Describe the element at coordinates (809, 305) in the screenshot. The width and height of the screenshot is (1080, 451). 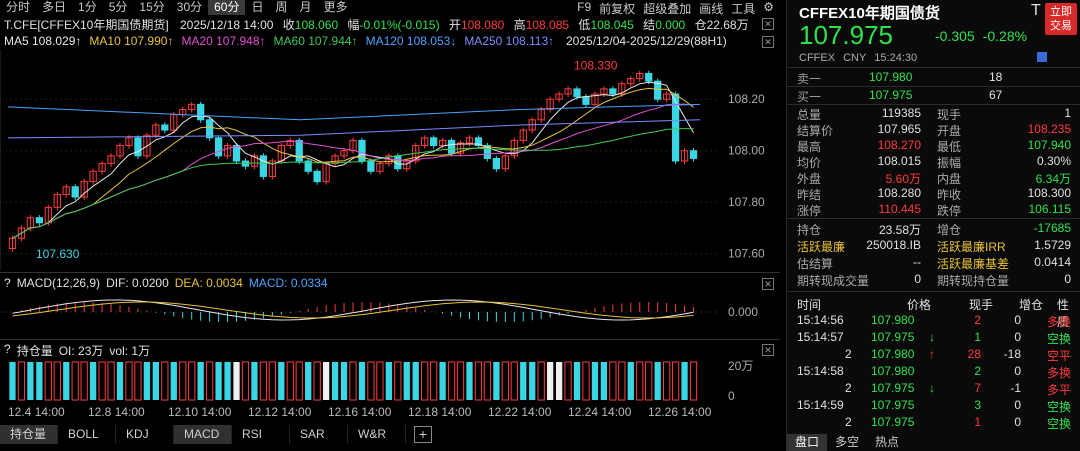
I see `tick-header-cell: 时间` at that location.